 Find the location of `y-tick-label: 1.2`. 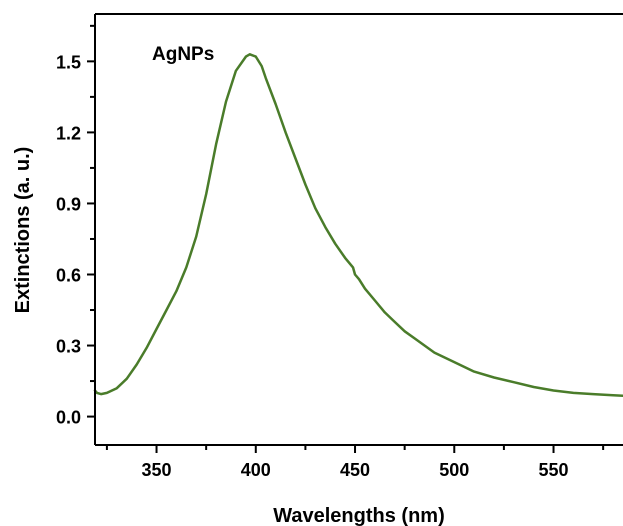

y-tick-label: 1.2 is located at coordinates (68, 133).